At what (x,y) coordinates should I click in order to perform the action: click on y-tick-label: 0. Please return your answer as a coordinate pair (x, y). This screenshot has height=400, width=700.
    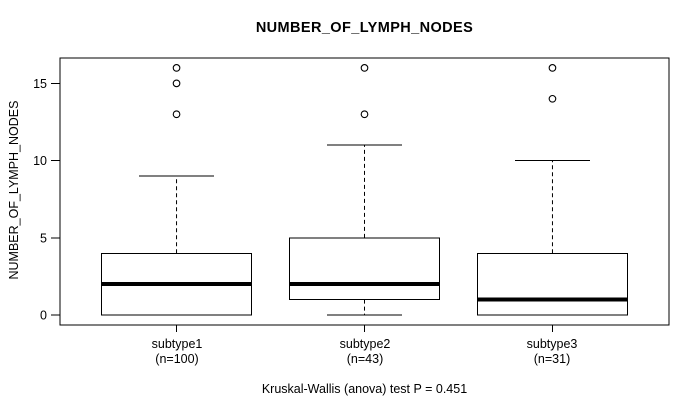
    Looking at the image, I should click on (43, 316).